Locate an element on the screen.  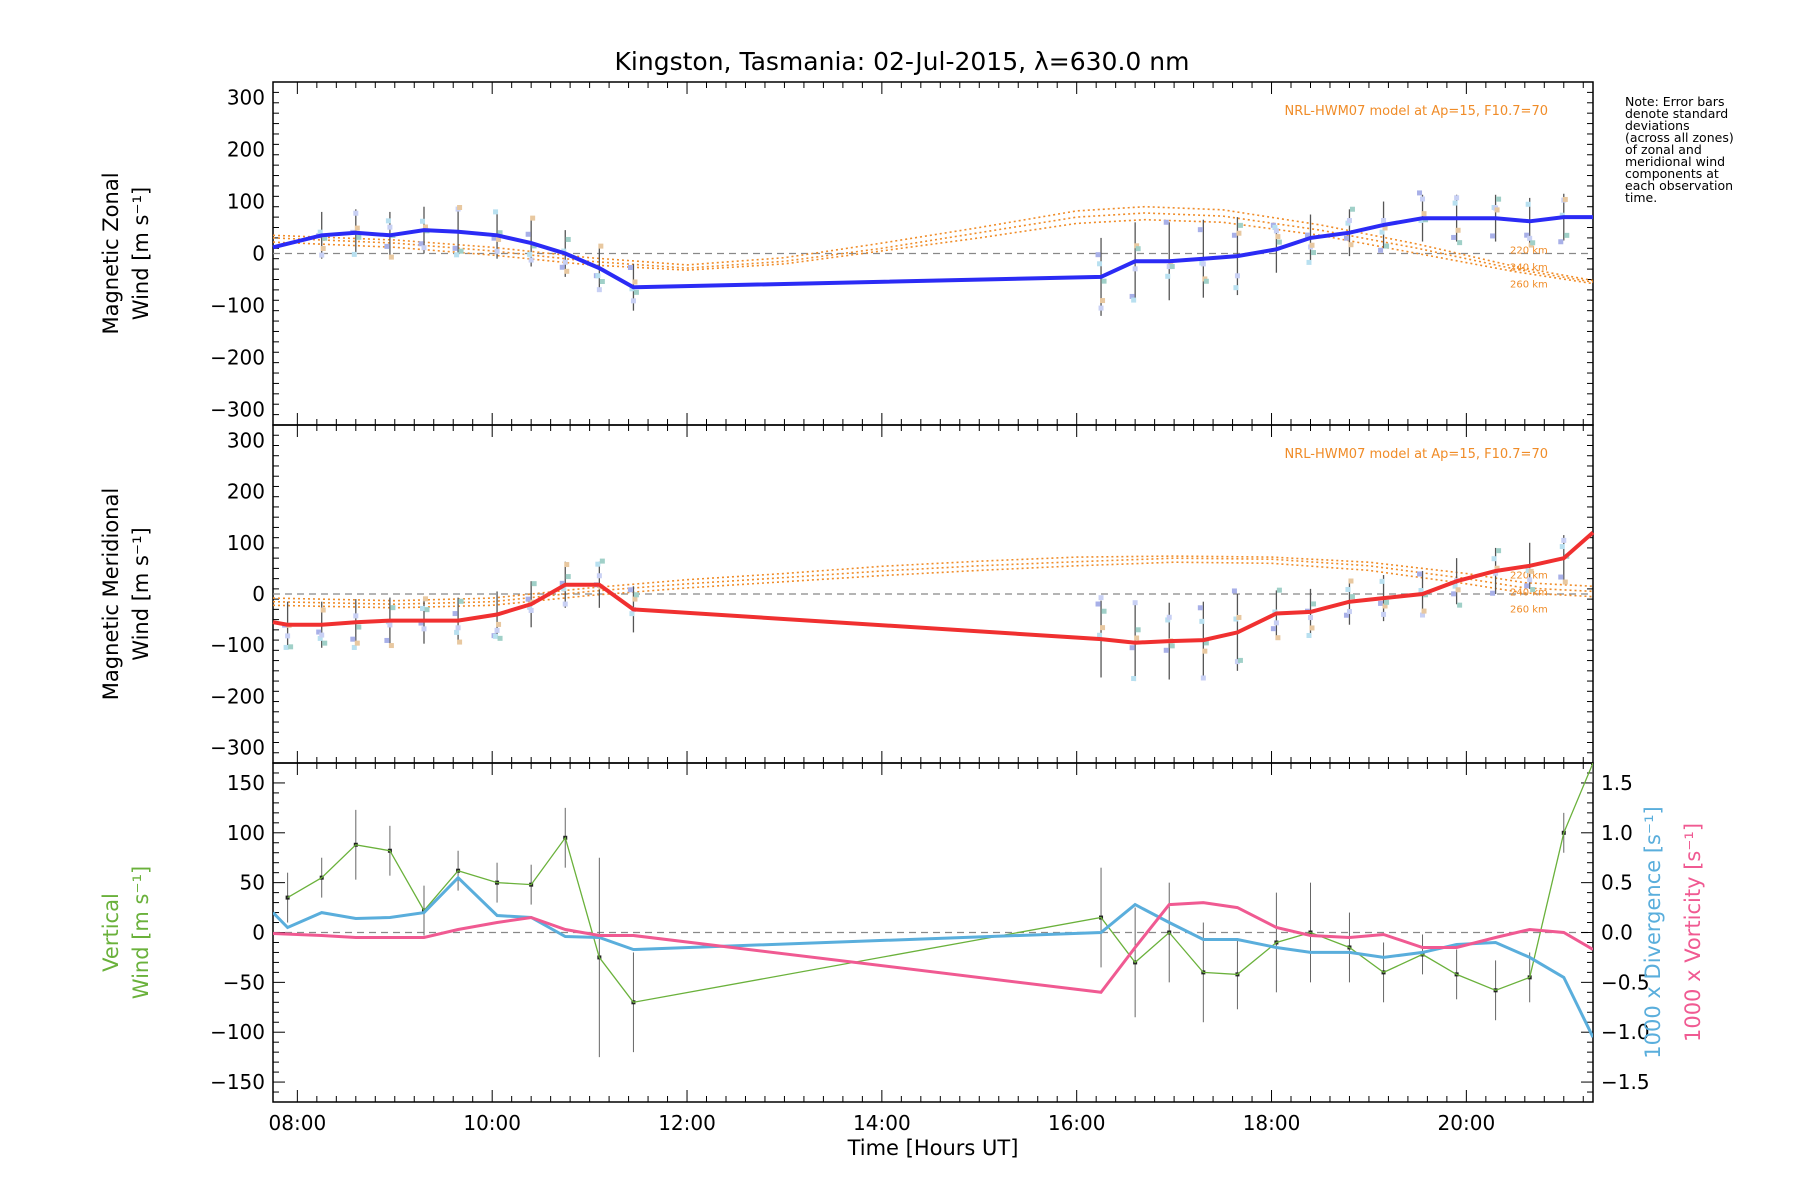
model-curve is located at coordinates (933, 578).